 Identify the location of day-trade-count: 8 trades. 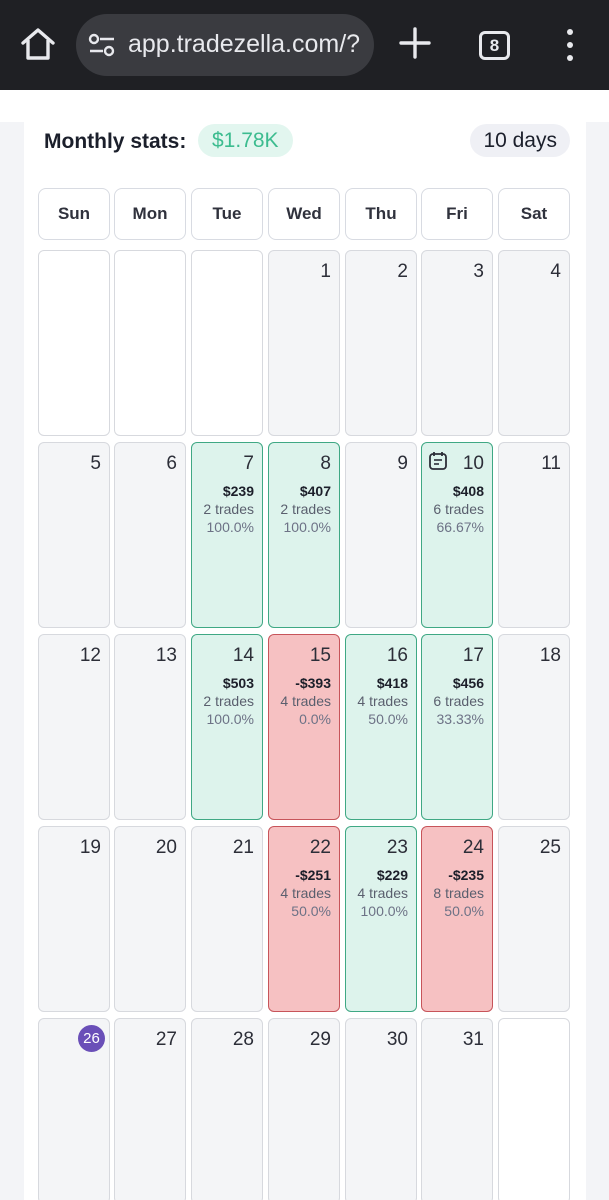
(458, 893).